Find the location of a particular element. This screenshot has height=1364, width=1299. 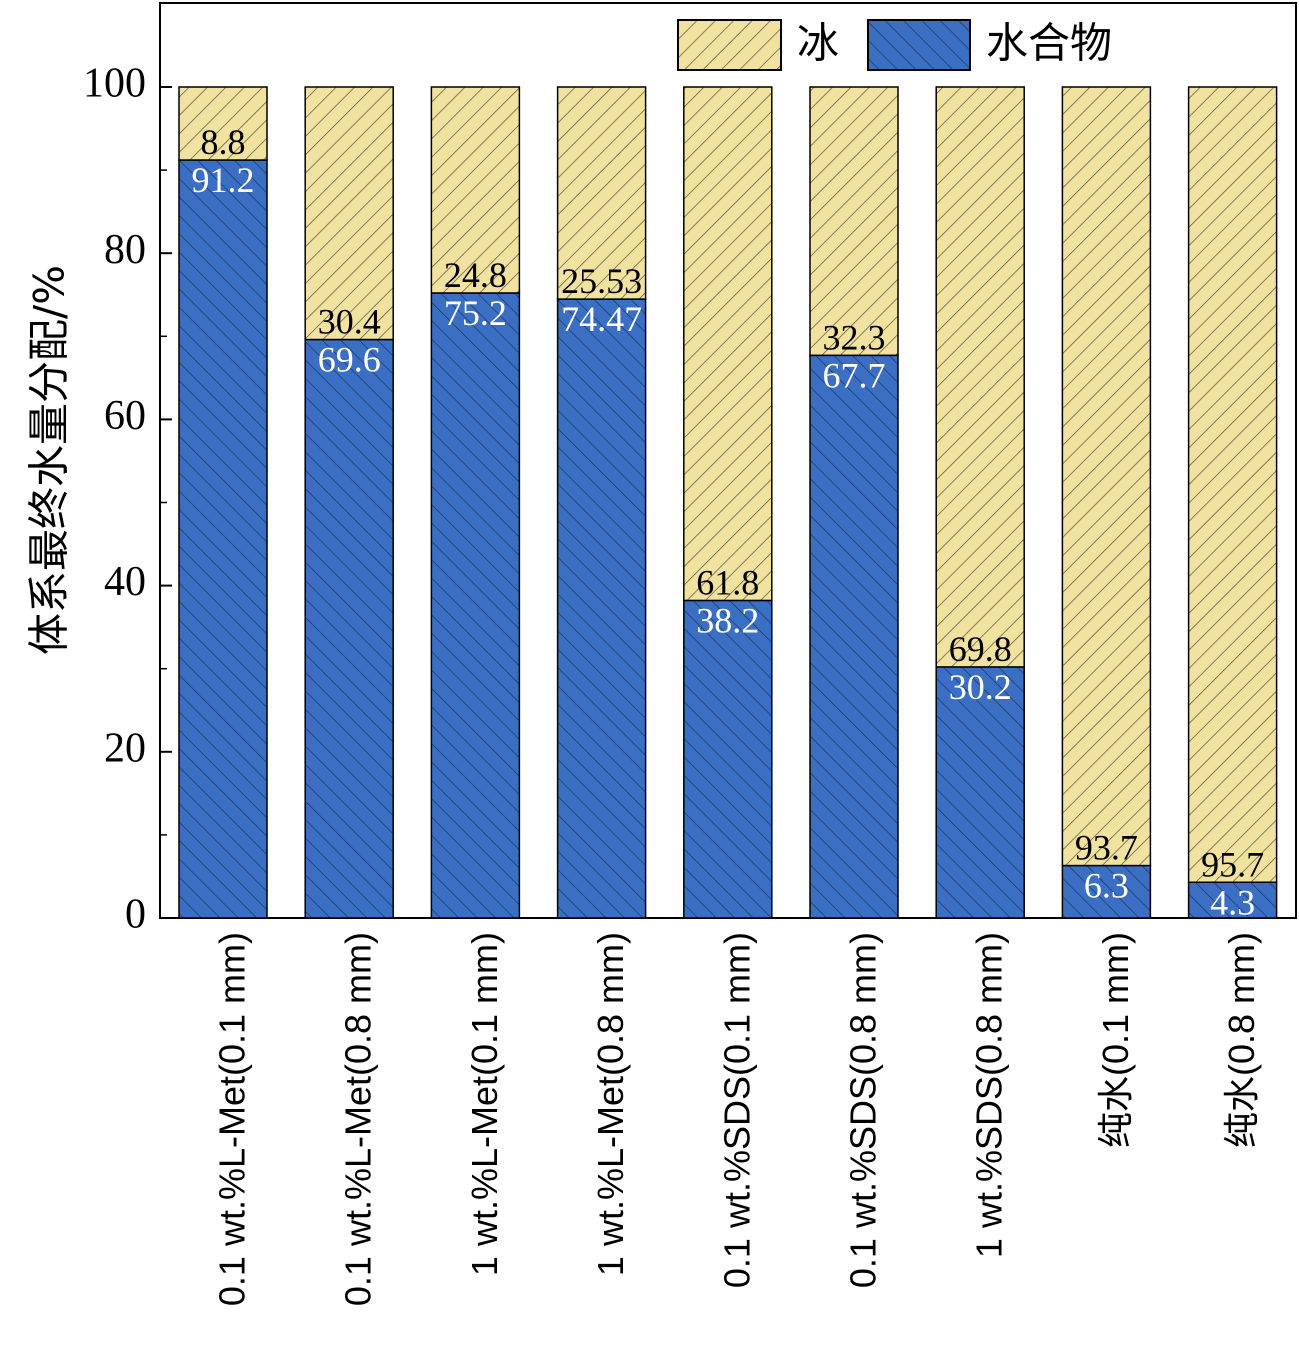

x-category-label-4: 1 wt.%L-Met(0.8 mm) is located at coordinates (610, 1104).